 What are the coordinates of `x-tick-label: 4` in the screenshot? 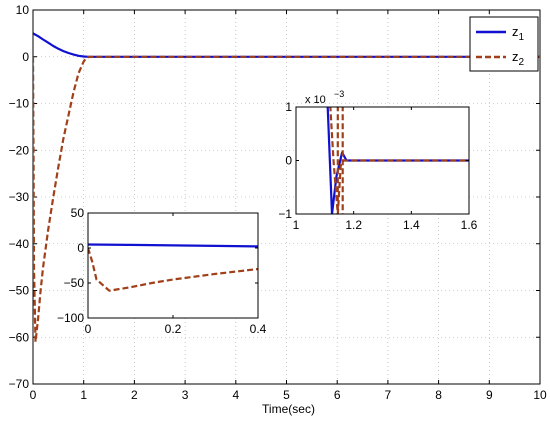 It's located at (235, 395).